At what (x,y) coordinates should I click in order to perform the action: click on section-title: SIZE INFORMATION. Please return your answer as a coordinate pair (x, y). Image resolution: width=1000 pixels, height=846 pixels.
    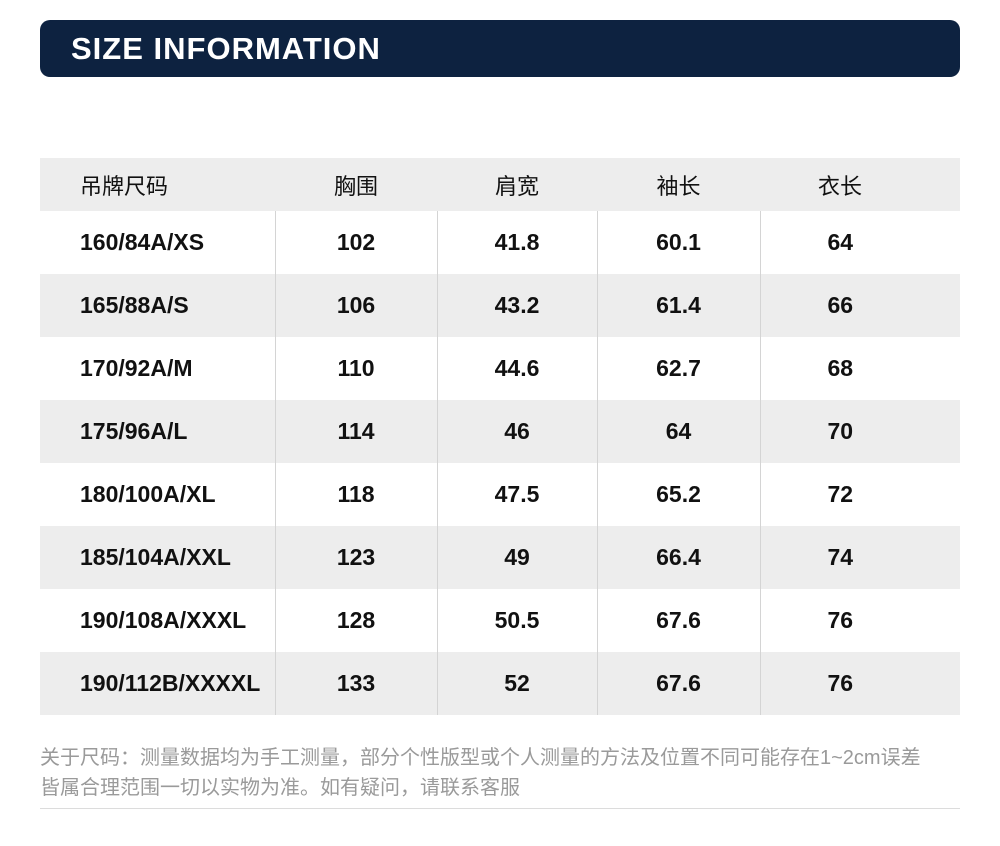
    Looking at the image, I should click on (226, 48).